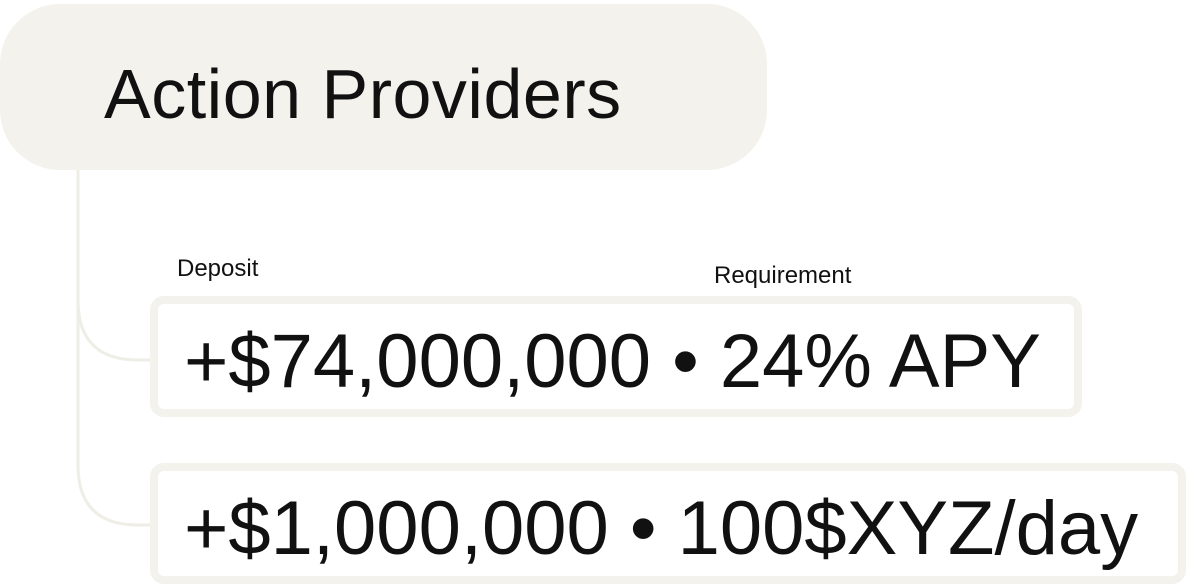 The height and width of the screenshot is (585, 1188). Describe the element at coordinates (783, 275) in the screenshot. I see `requirement-label: Requirement` at that location.